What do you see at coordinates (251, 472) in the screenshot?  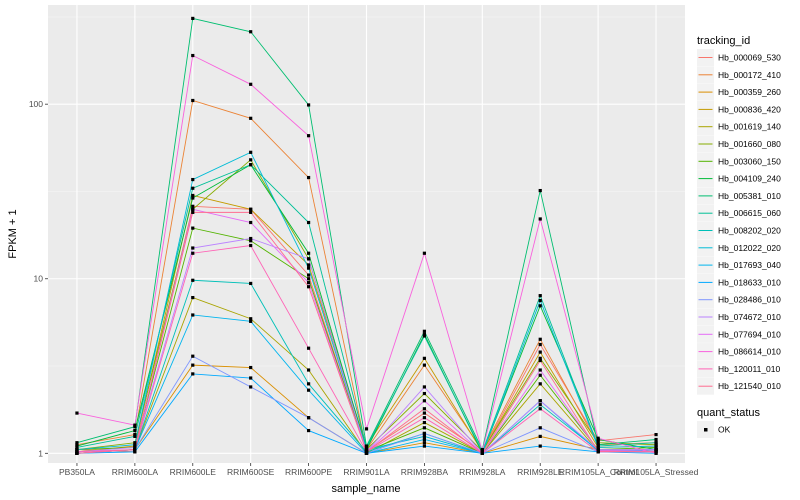 I see `x-tick-label: RRIM600SE` at bounding box center [251, 472].